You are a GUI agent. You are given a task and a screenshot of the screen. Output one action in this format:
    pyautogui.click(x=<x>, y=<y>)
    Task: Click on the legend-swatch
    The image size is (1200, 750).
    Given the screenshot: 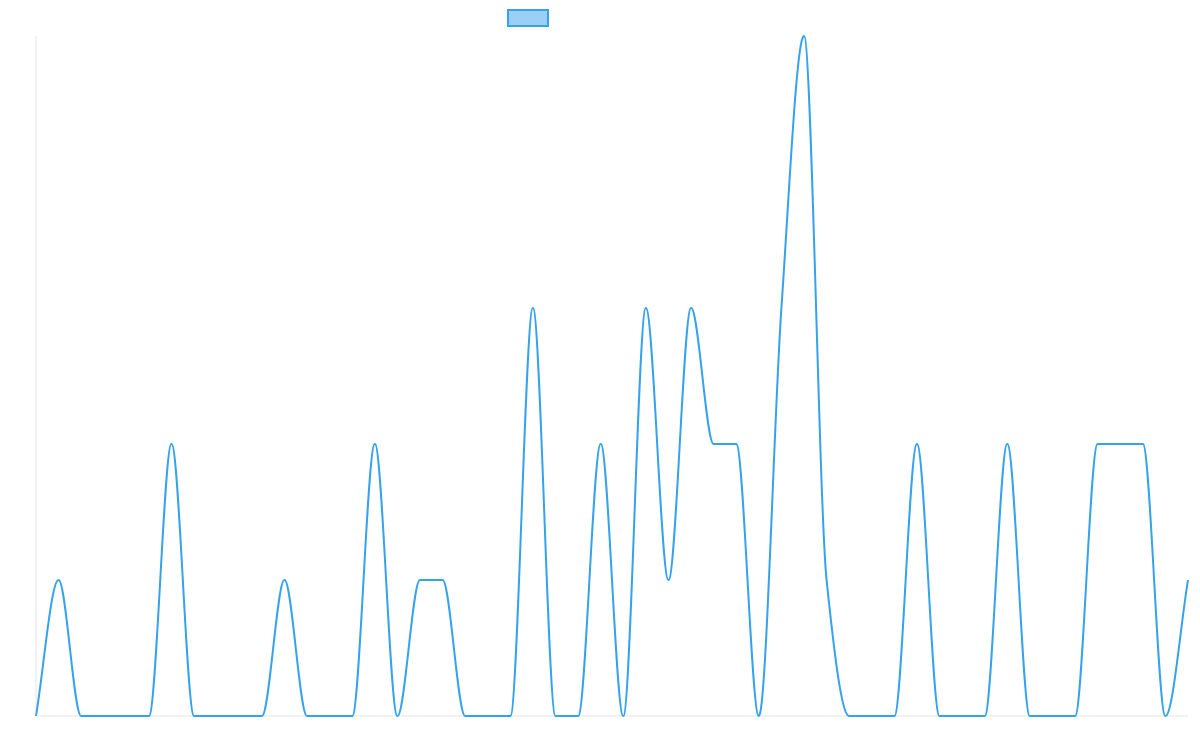 What is the action you would take?
    pyautogui.click(x=528, y=18)
    